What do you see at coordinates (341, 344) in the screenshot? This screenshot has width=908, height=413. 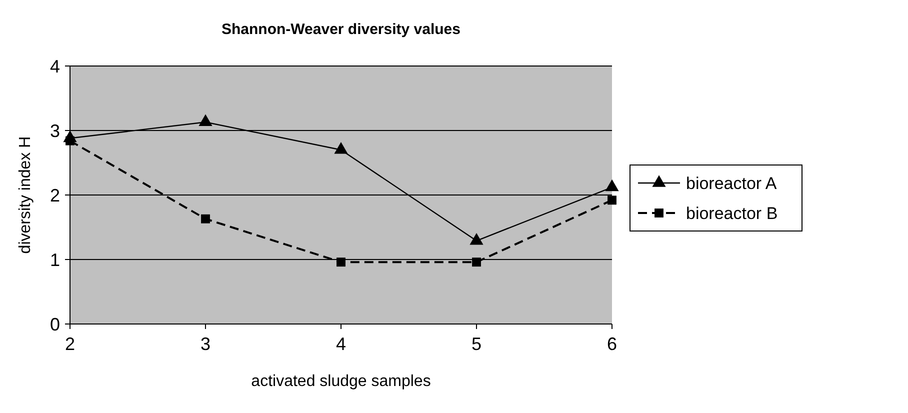 I see `x-tick-label: 4` at bounding box center [341, 344].